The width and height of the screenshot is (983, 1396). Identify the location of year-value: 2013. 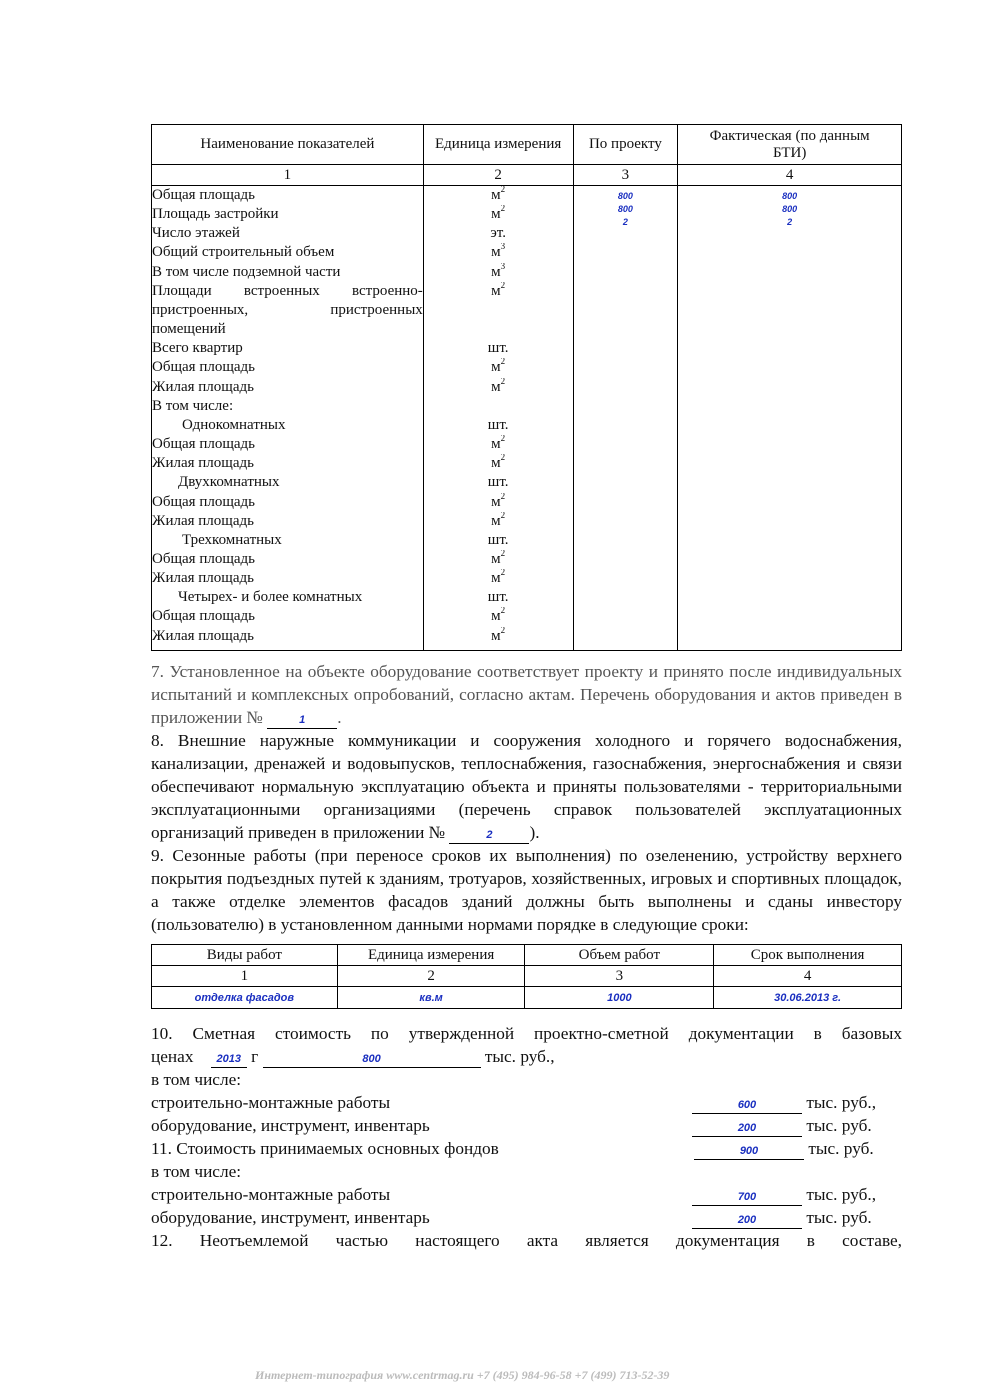
(228, 1059).